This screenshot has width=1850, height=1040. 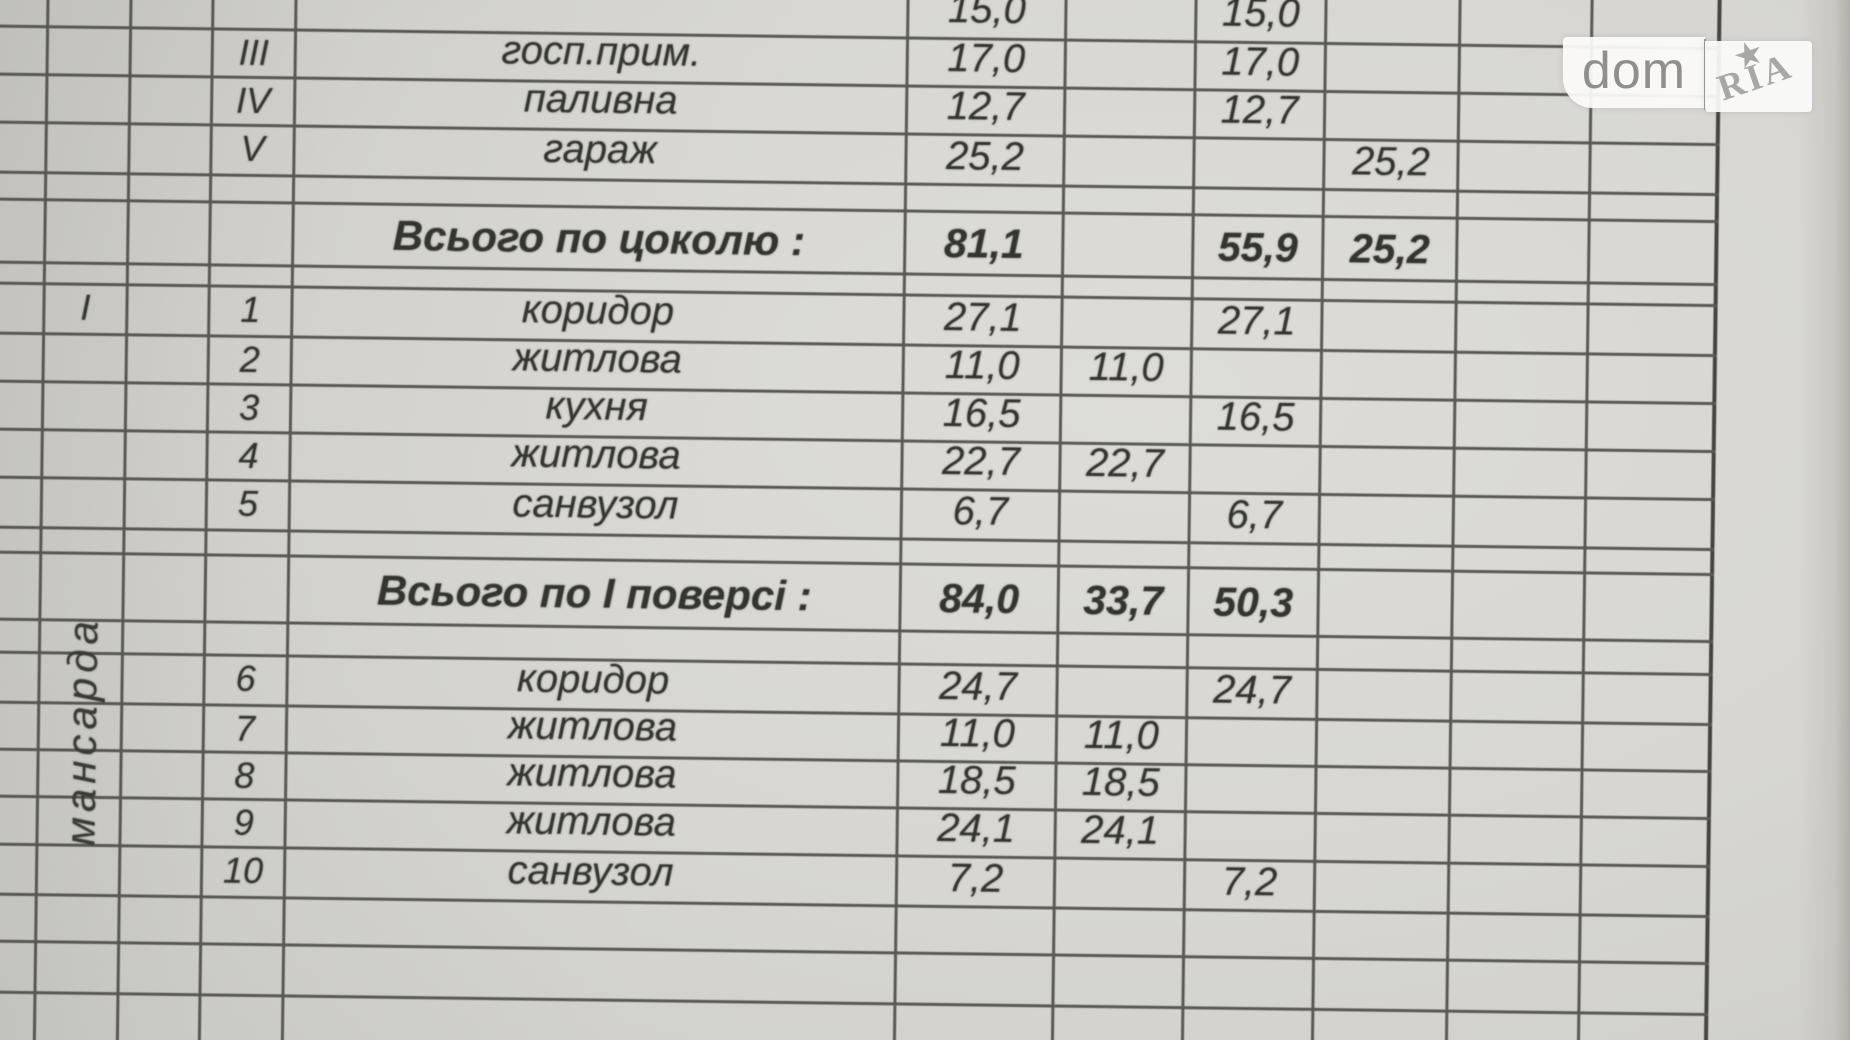 What do you see at coordinates (249, 505) in the screenshot?
I see `cell-number: 5` at bounding box center [249, 505].